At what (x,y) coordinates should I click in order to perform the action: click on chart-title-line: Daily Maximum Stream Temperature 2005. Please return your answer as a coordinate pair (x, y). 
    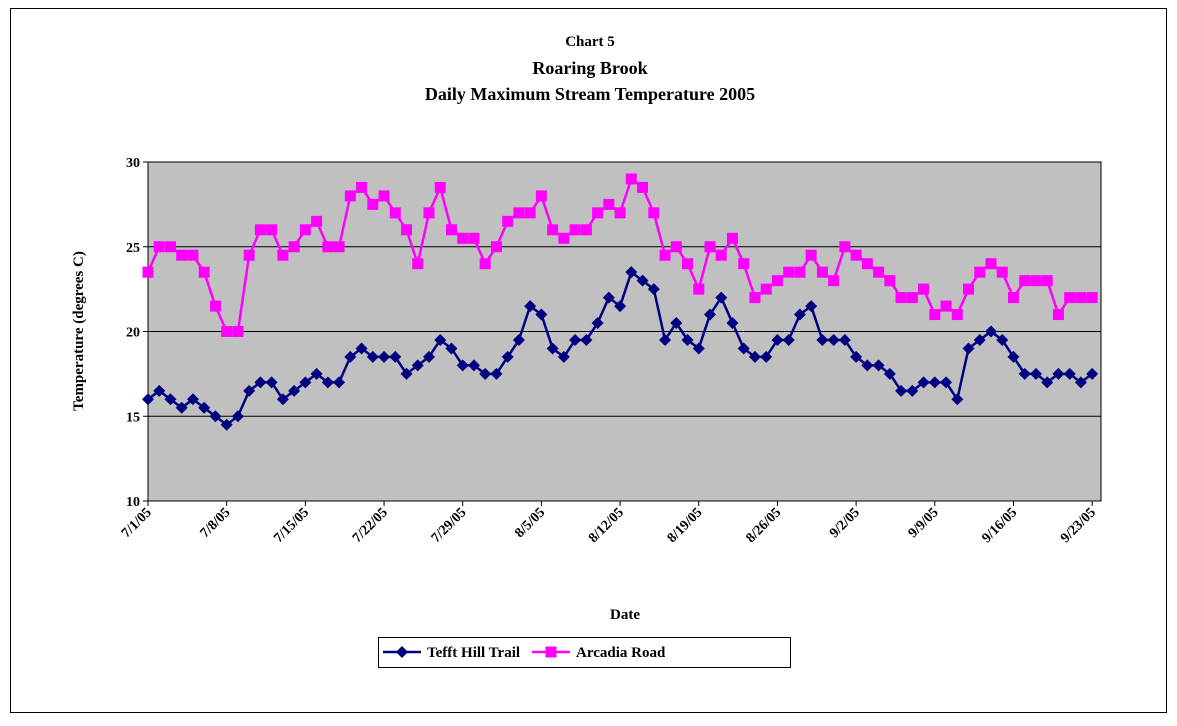
    Looking at the image, I should click on (590, 94).